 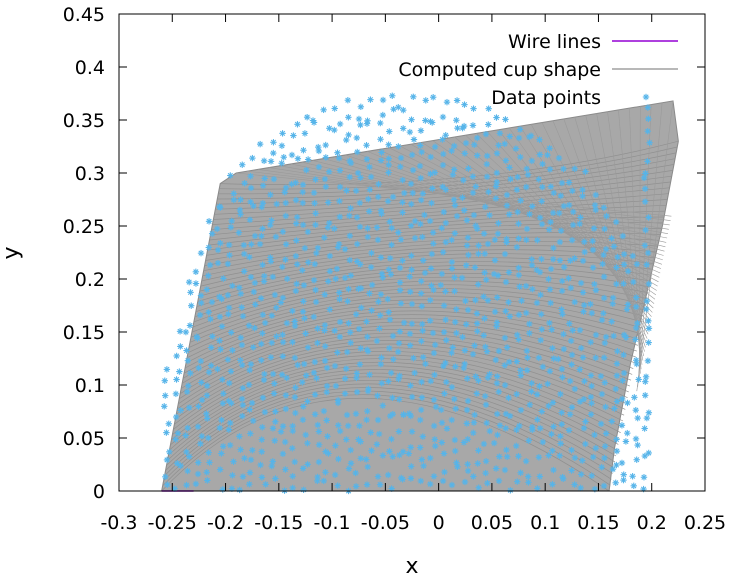 What do you see at coordinates (225, 523) in the screenshot?
I see `x-tick-label: -0.2` at bounding box center [225, 523].